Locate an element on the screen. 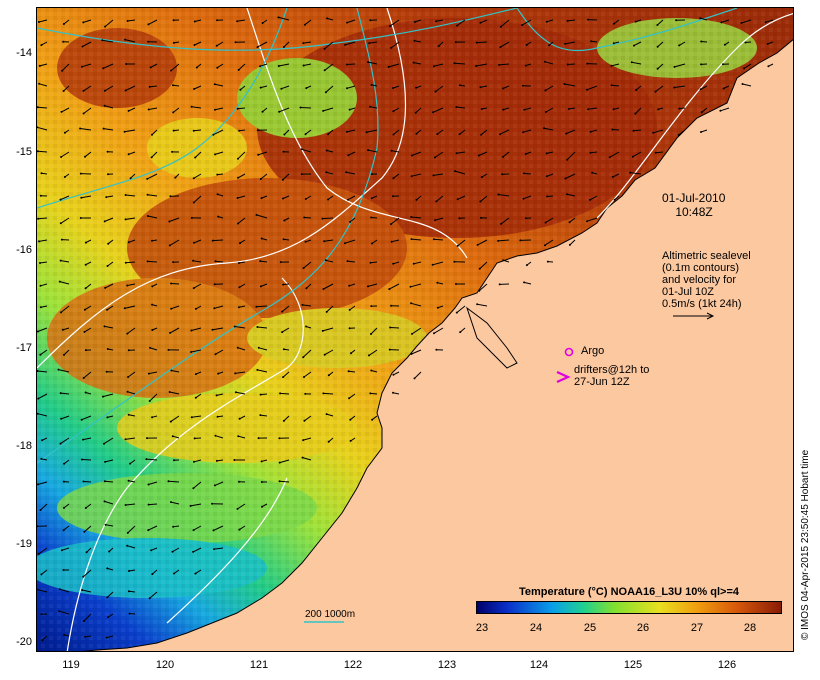 This screenshot has width=820, height=680. lat-label: -20 is located at coordinates (24, 642).